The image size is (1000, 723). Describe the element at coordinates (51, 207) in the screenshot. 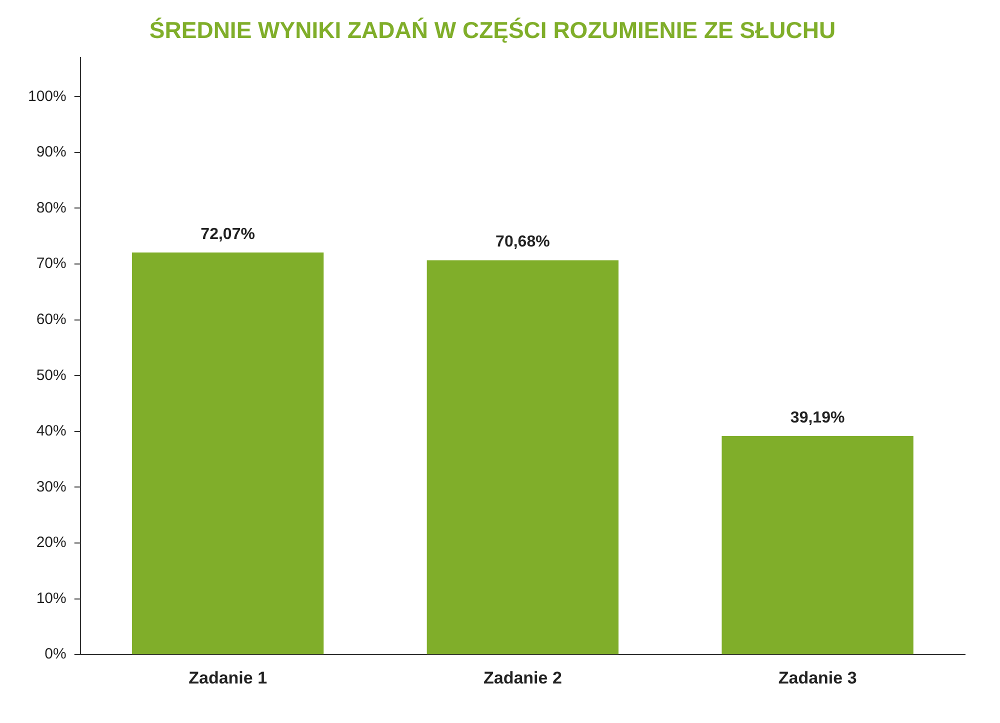

I see `y-tick-label: 80%` at that location.